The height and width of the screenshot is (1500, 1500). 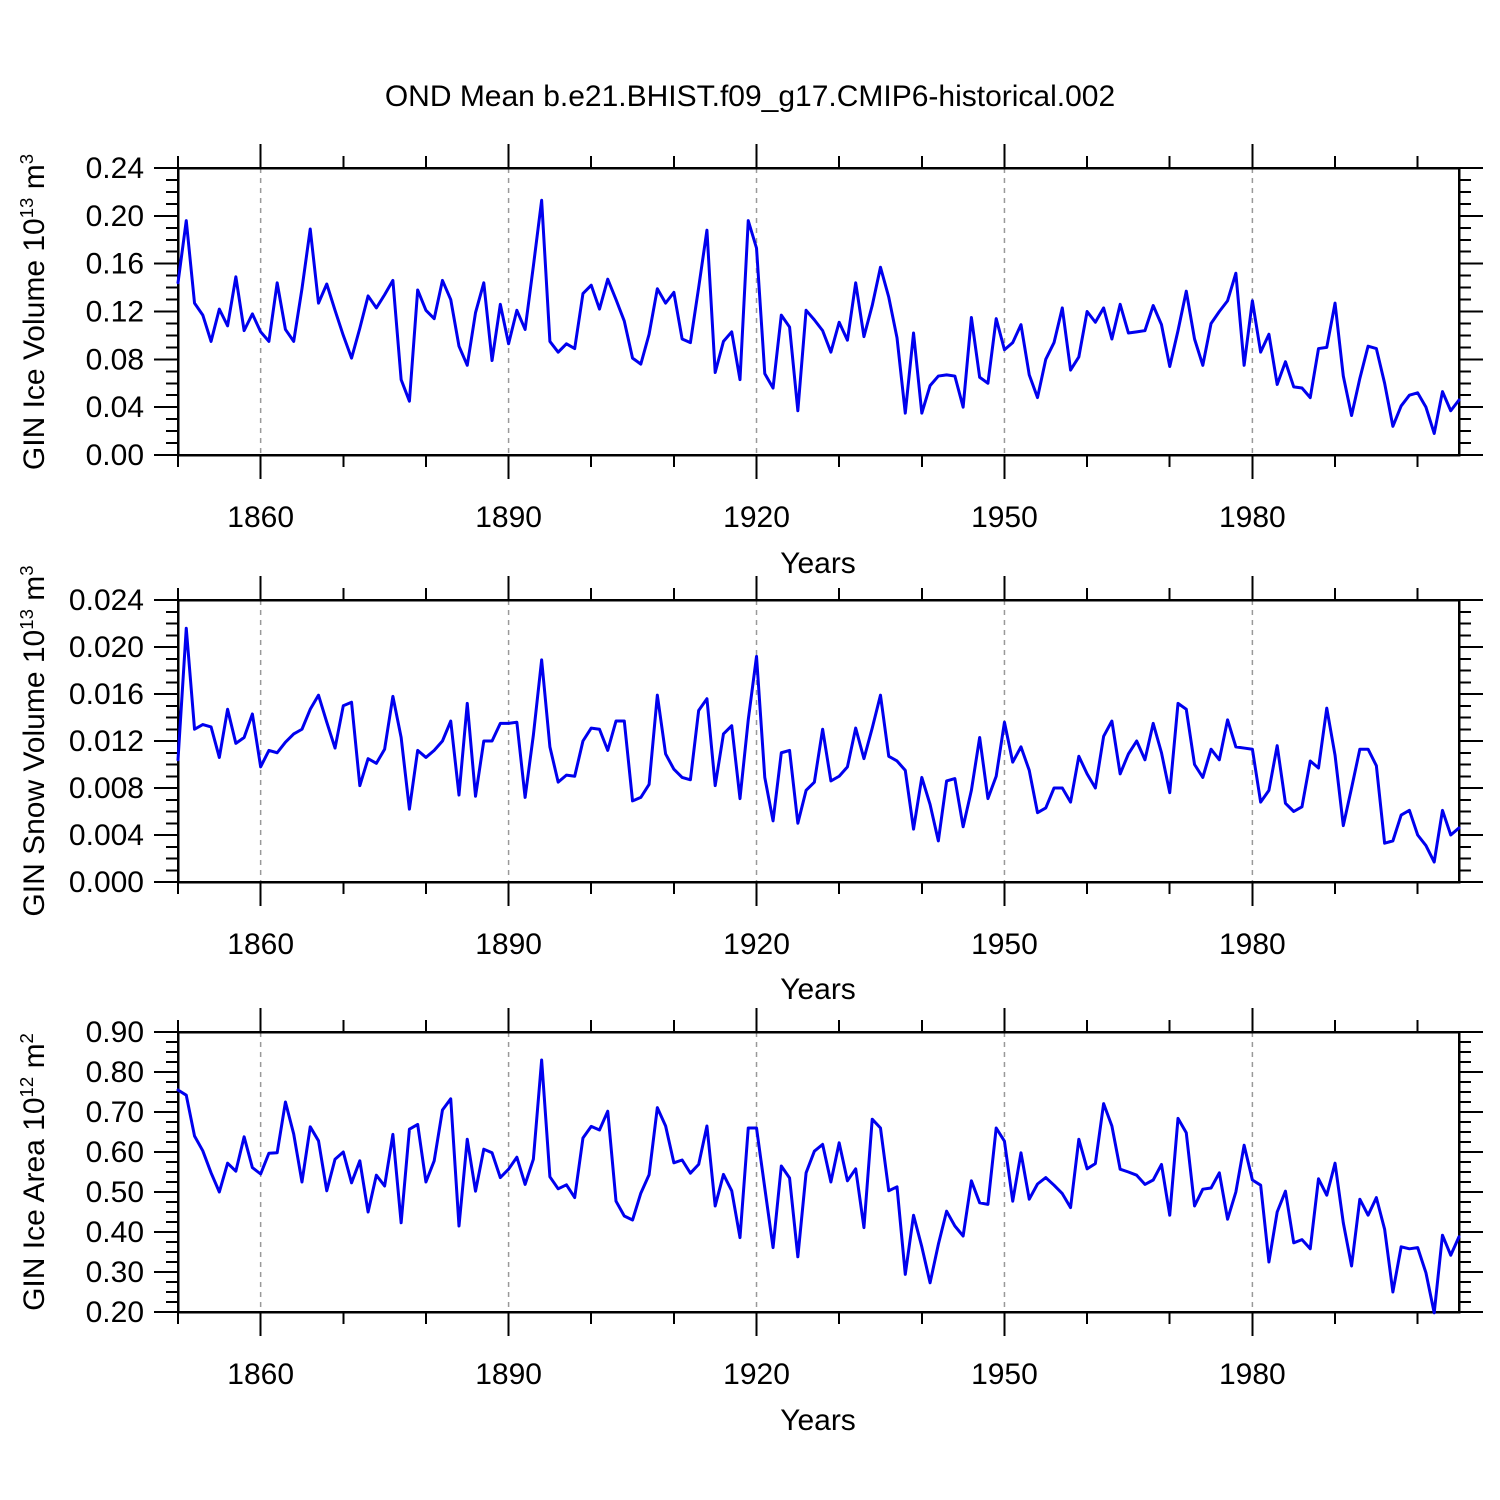 What do you see at coordinates (115, 359) in the screenshot?
I see `y-tick-label: 0.08` at bounding box center [115, 359].